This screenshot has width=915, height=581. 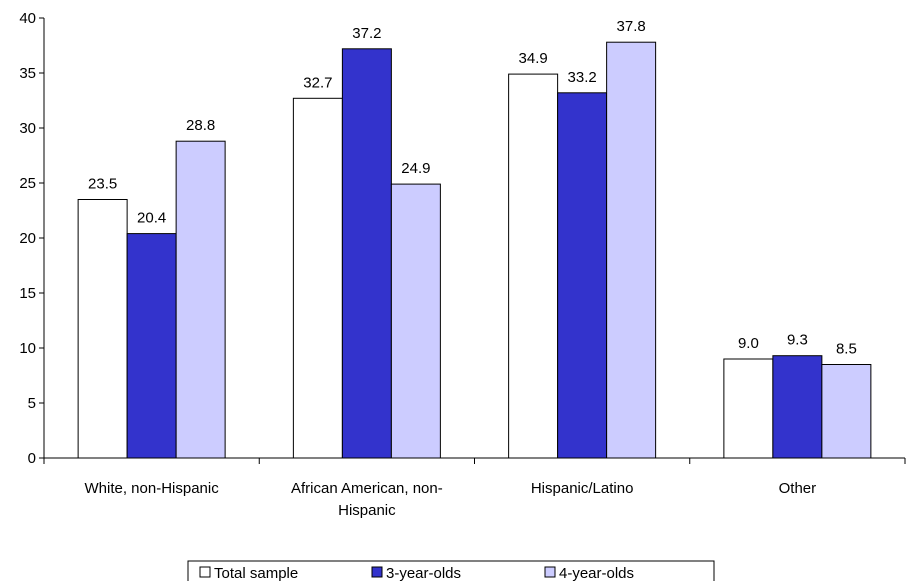 I want to click on y-axis: 0 5 10 15 20 25 30 35 40, so click(x=32, y=238).